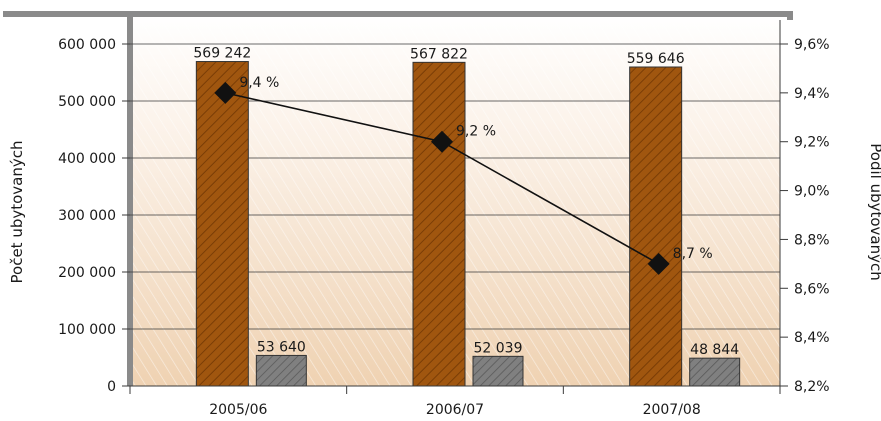 This screenshot has width=881, height=421. What do you see at coordinates (455, 410) in the screenshot?
I see `x-tick-label: 2006/07` at bounding box center [455, 410].